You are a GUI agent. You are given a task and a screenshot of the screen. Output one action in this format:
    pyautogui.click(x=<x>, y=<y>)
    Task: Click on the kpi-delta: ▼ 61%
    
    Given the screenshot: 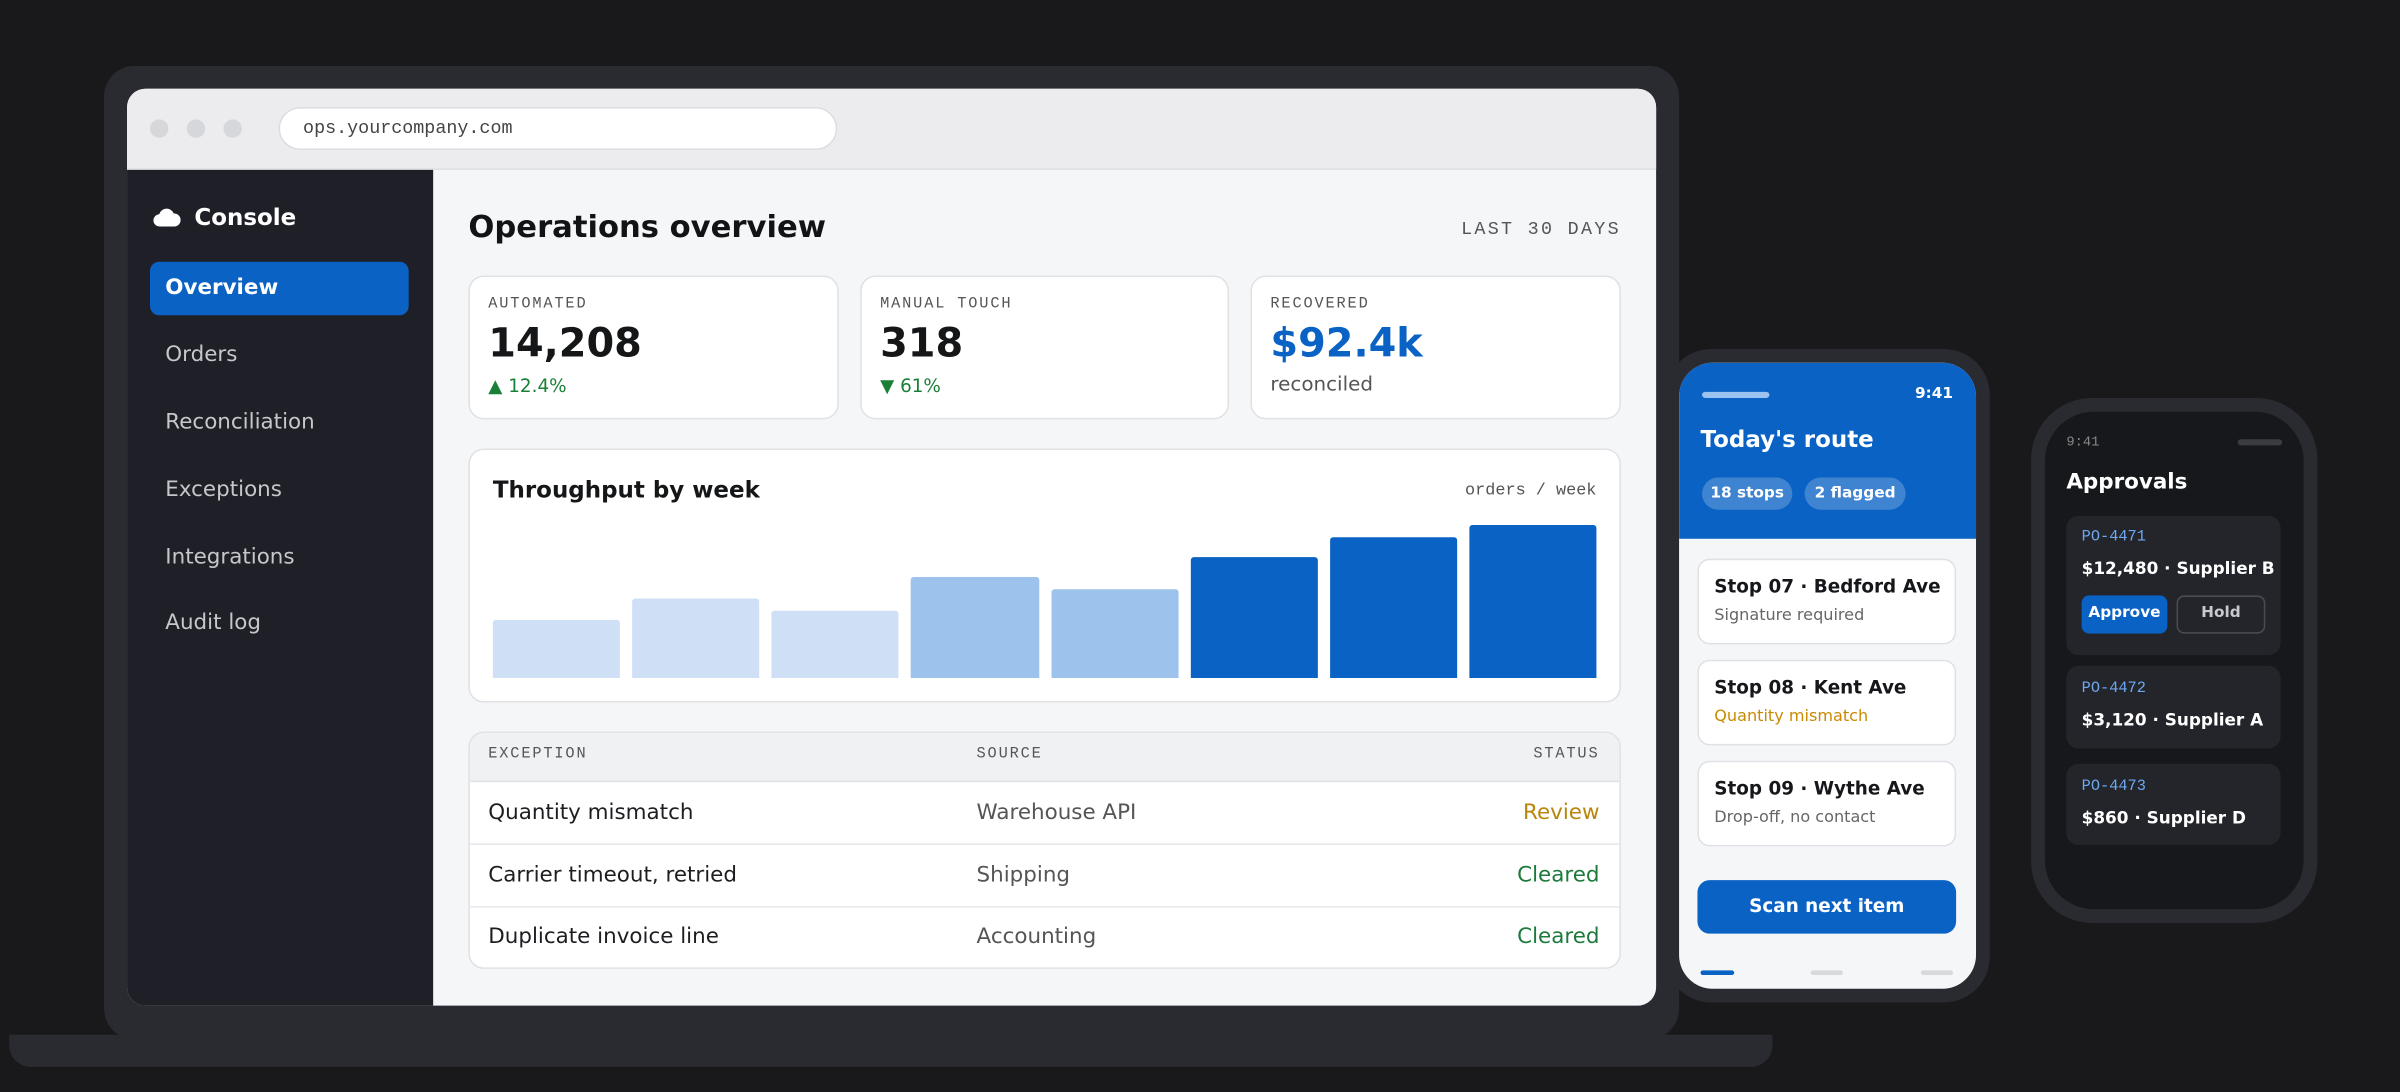 What is the action you would take?
    pyautogui.click(x=910, y=385)
    